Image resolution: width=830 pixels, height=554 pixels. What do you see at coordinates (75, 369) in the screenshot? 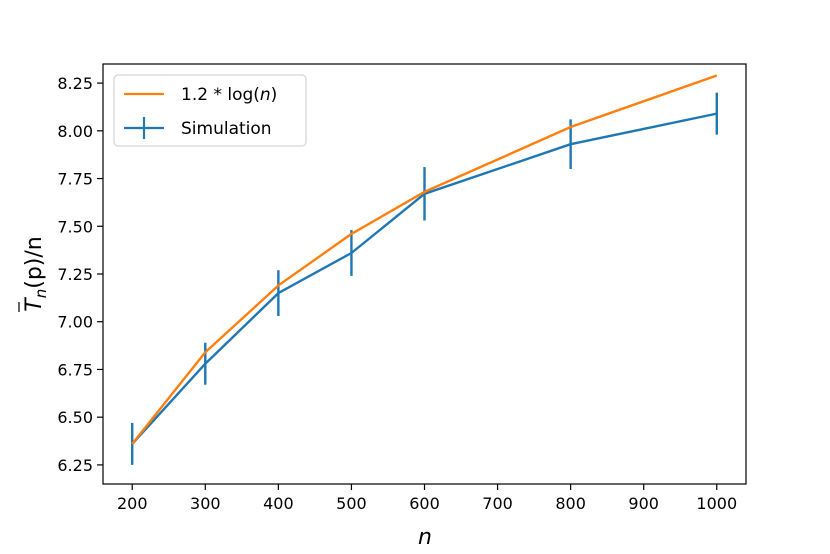
I see `y-tick-label: 6.75` at bounding box center [75, 369].